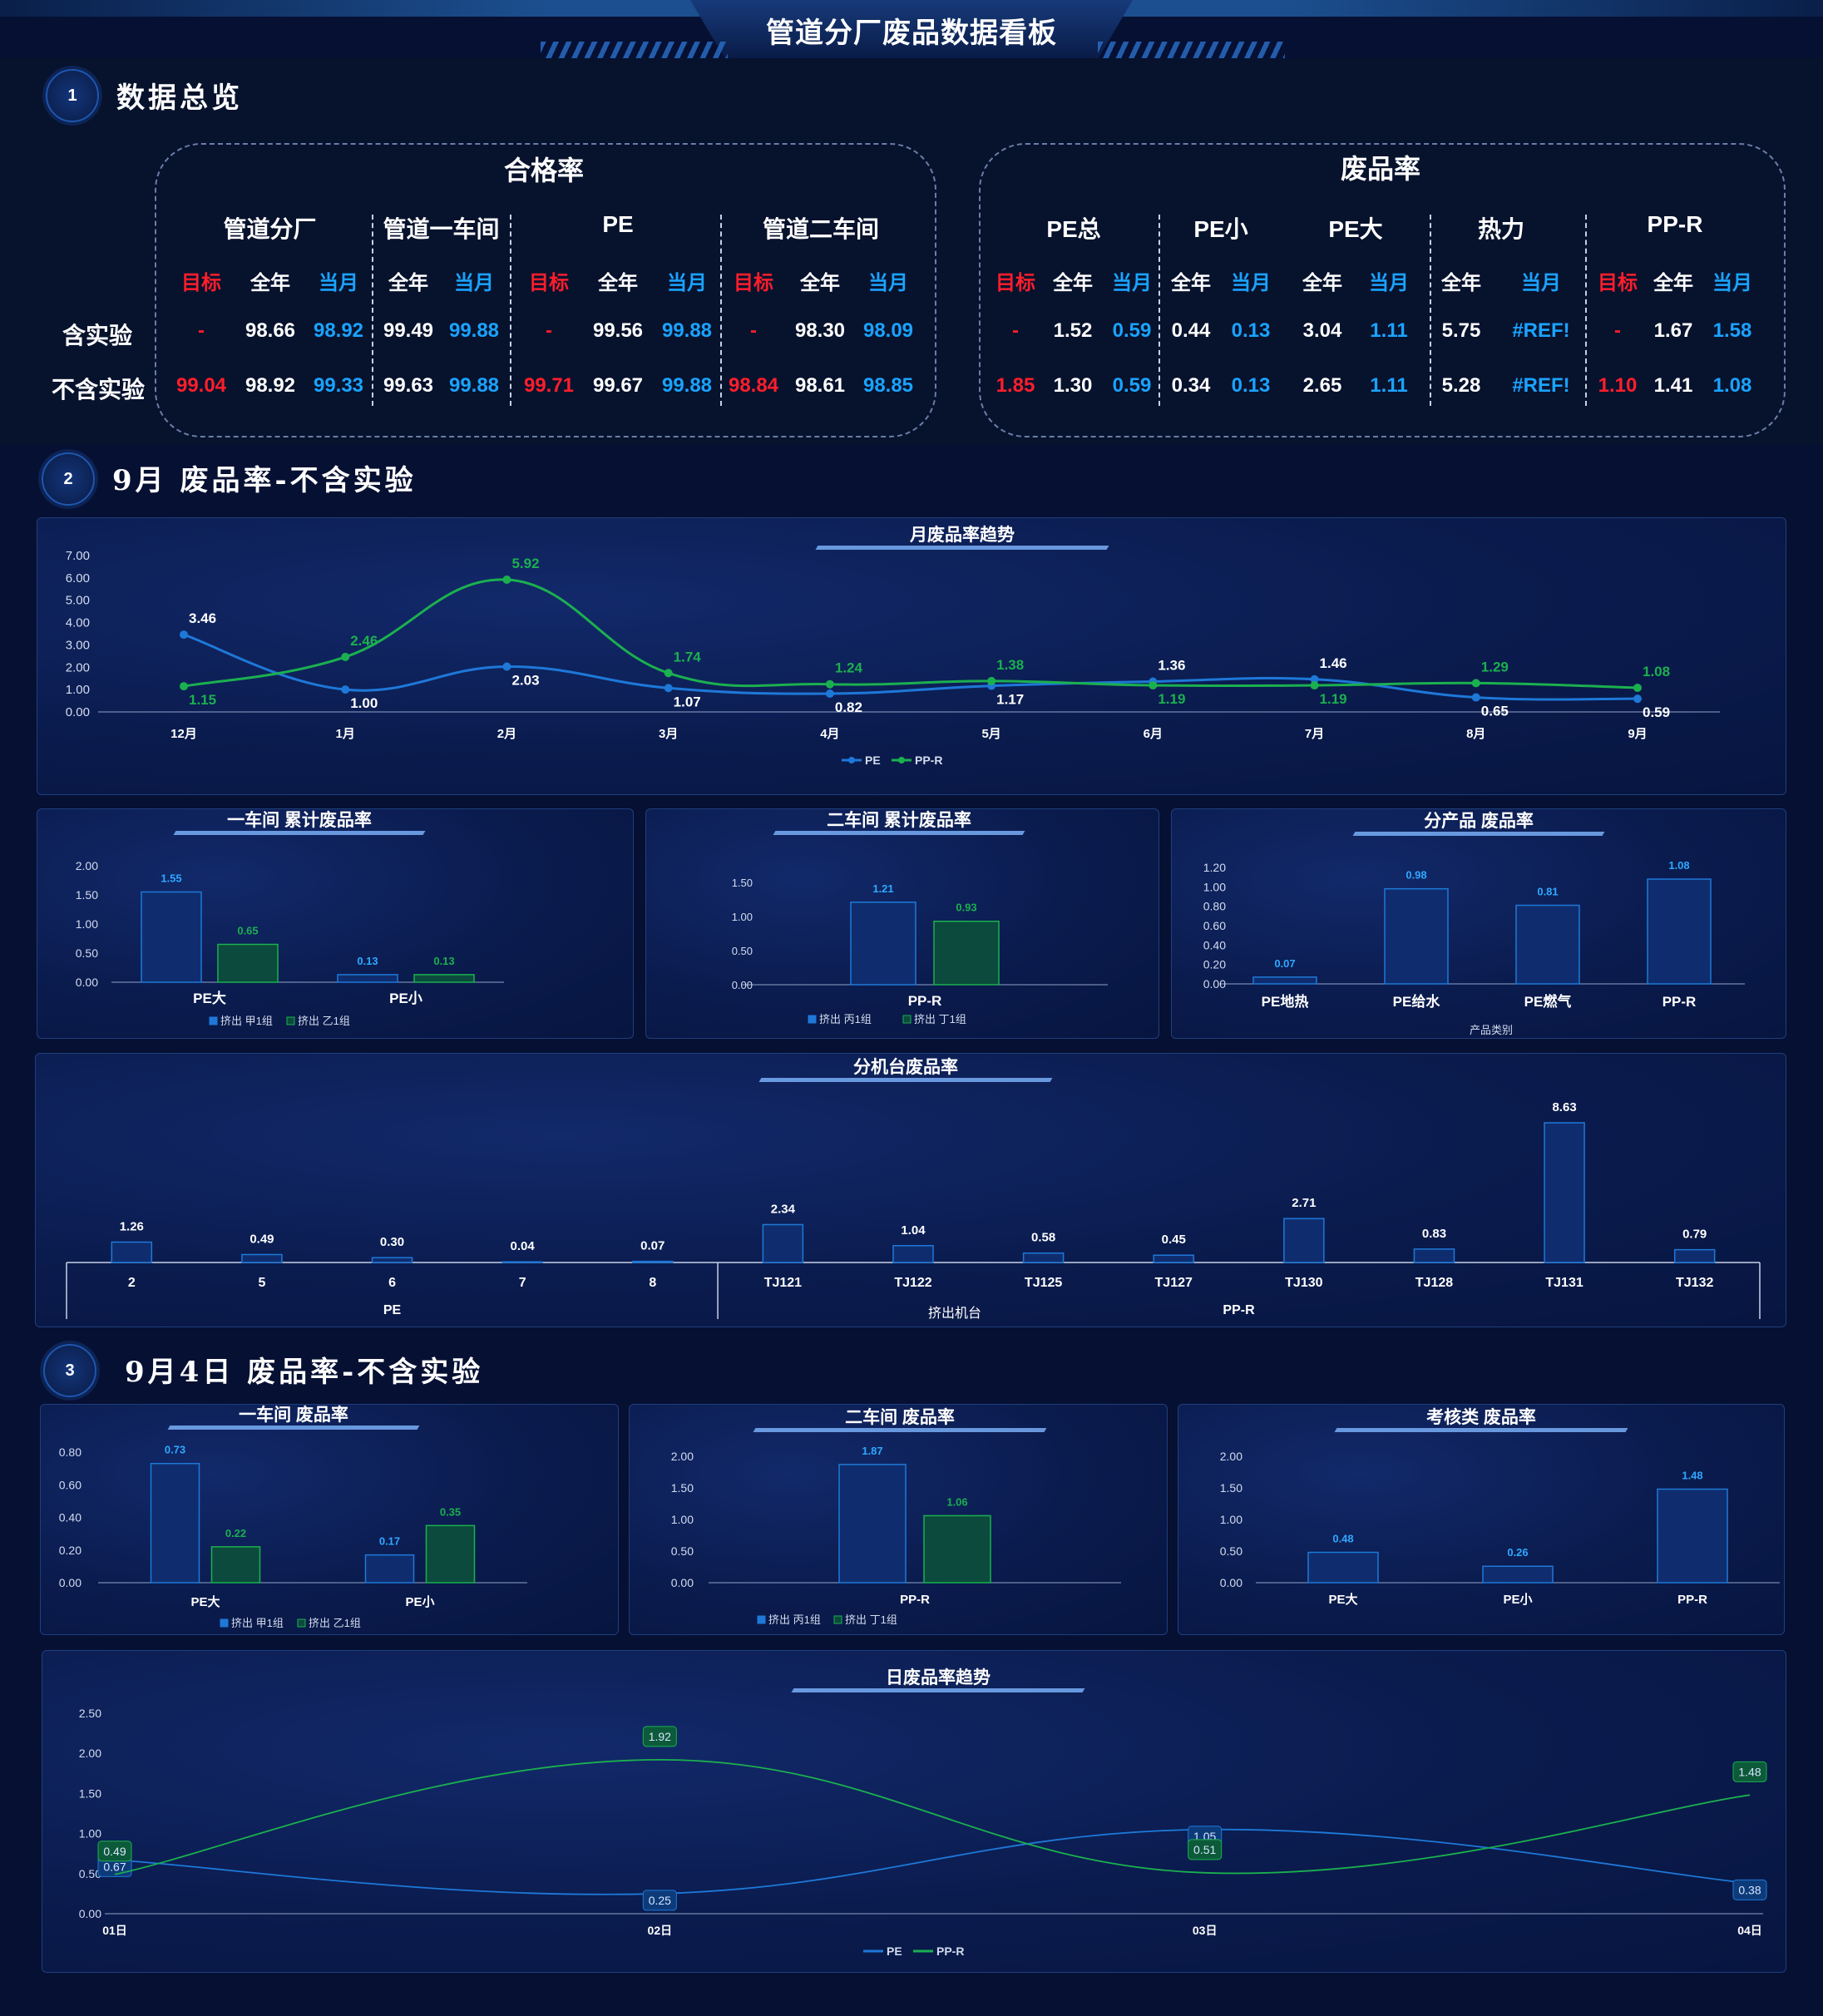 The width and height of the screenshot is (1823, 2016). I want to click on series-line-ppr, so click(910, 633).